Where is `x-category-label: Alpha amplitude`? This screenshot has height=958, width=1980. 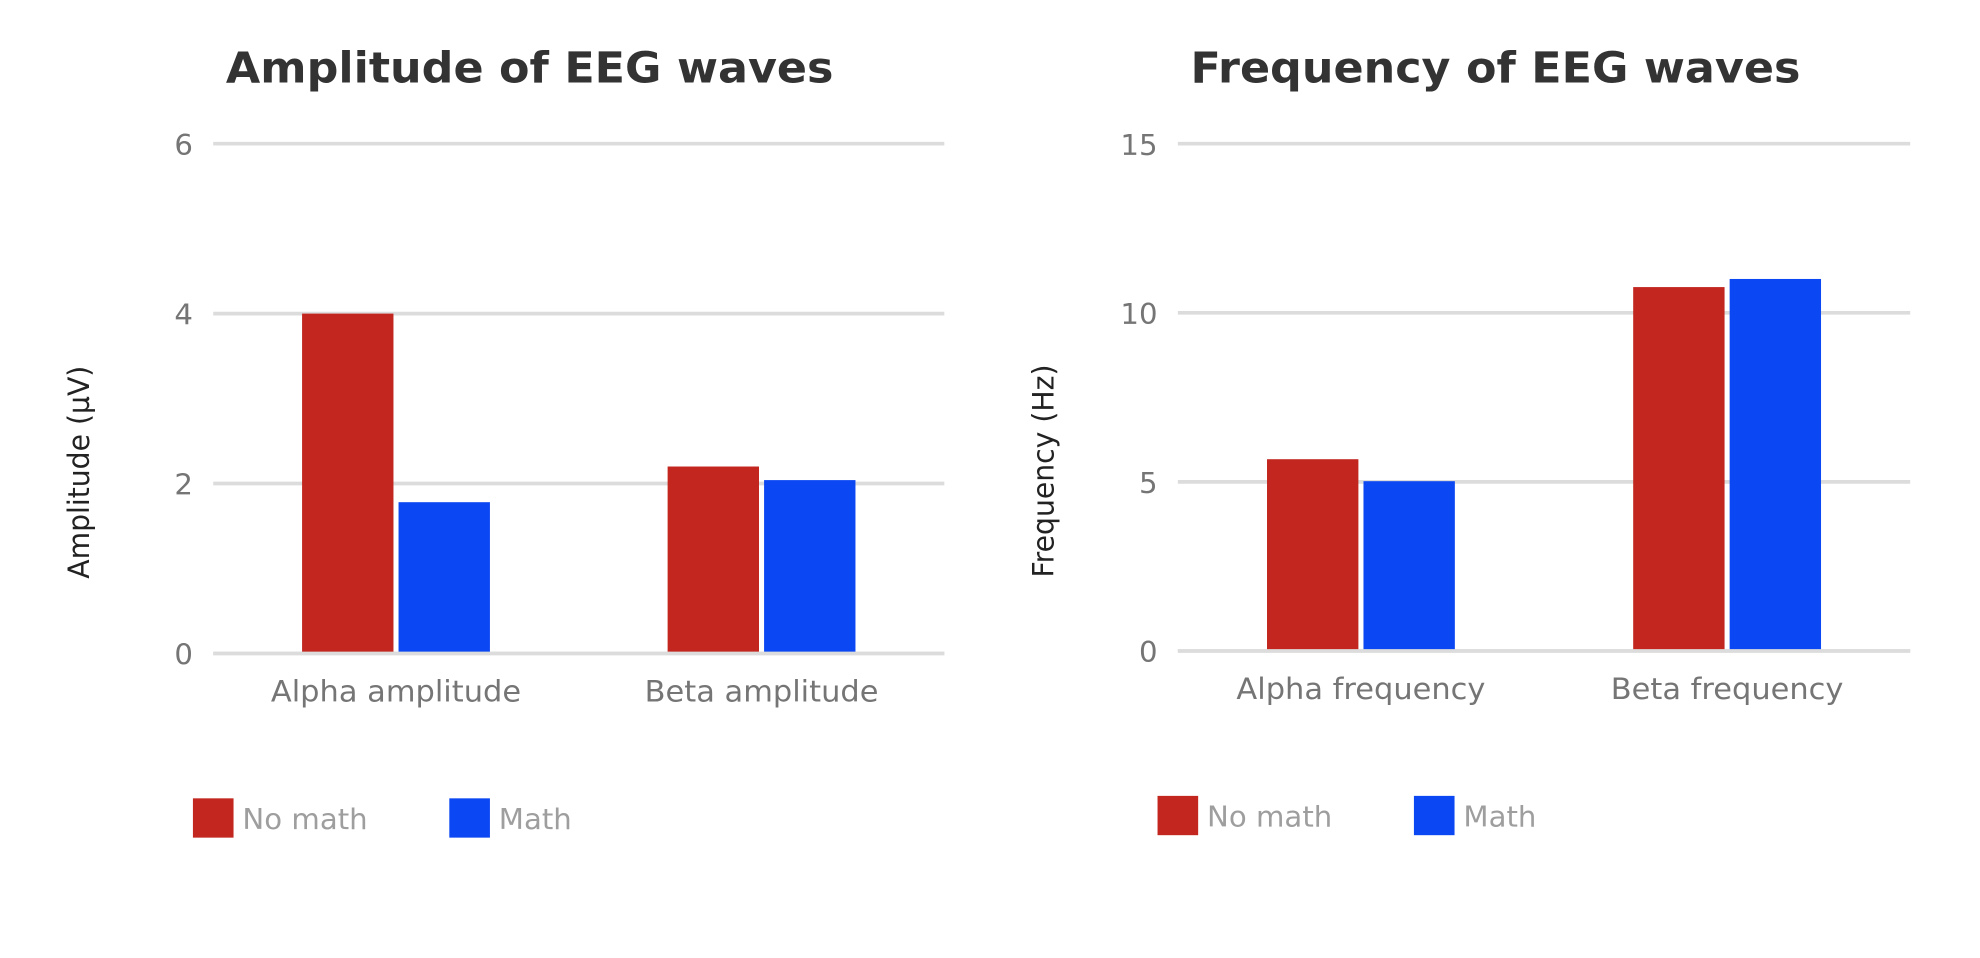
x-category-label: Alpha amplitude is located at coordinates (396, 692).